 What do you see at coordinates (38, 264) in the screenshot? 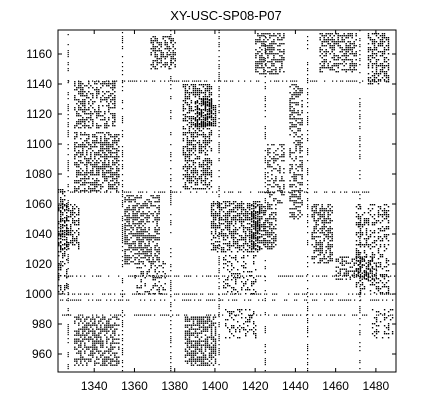
I see `y-tick-label: 1020` at bounding box center [38, 264].